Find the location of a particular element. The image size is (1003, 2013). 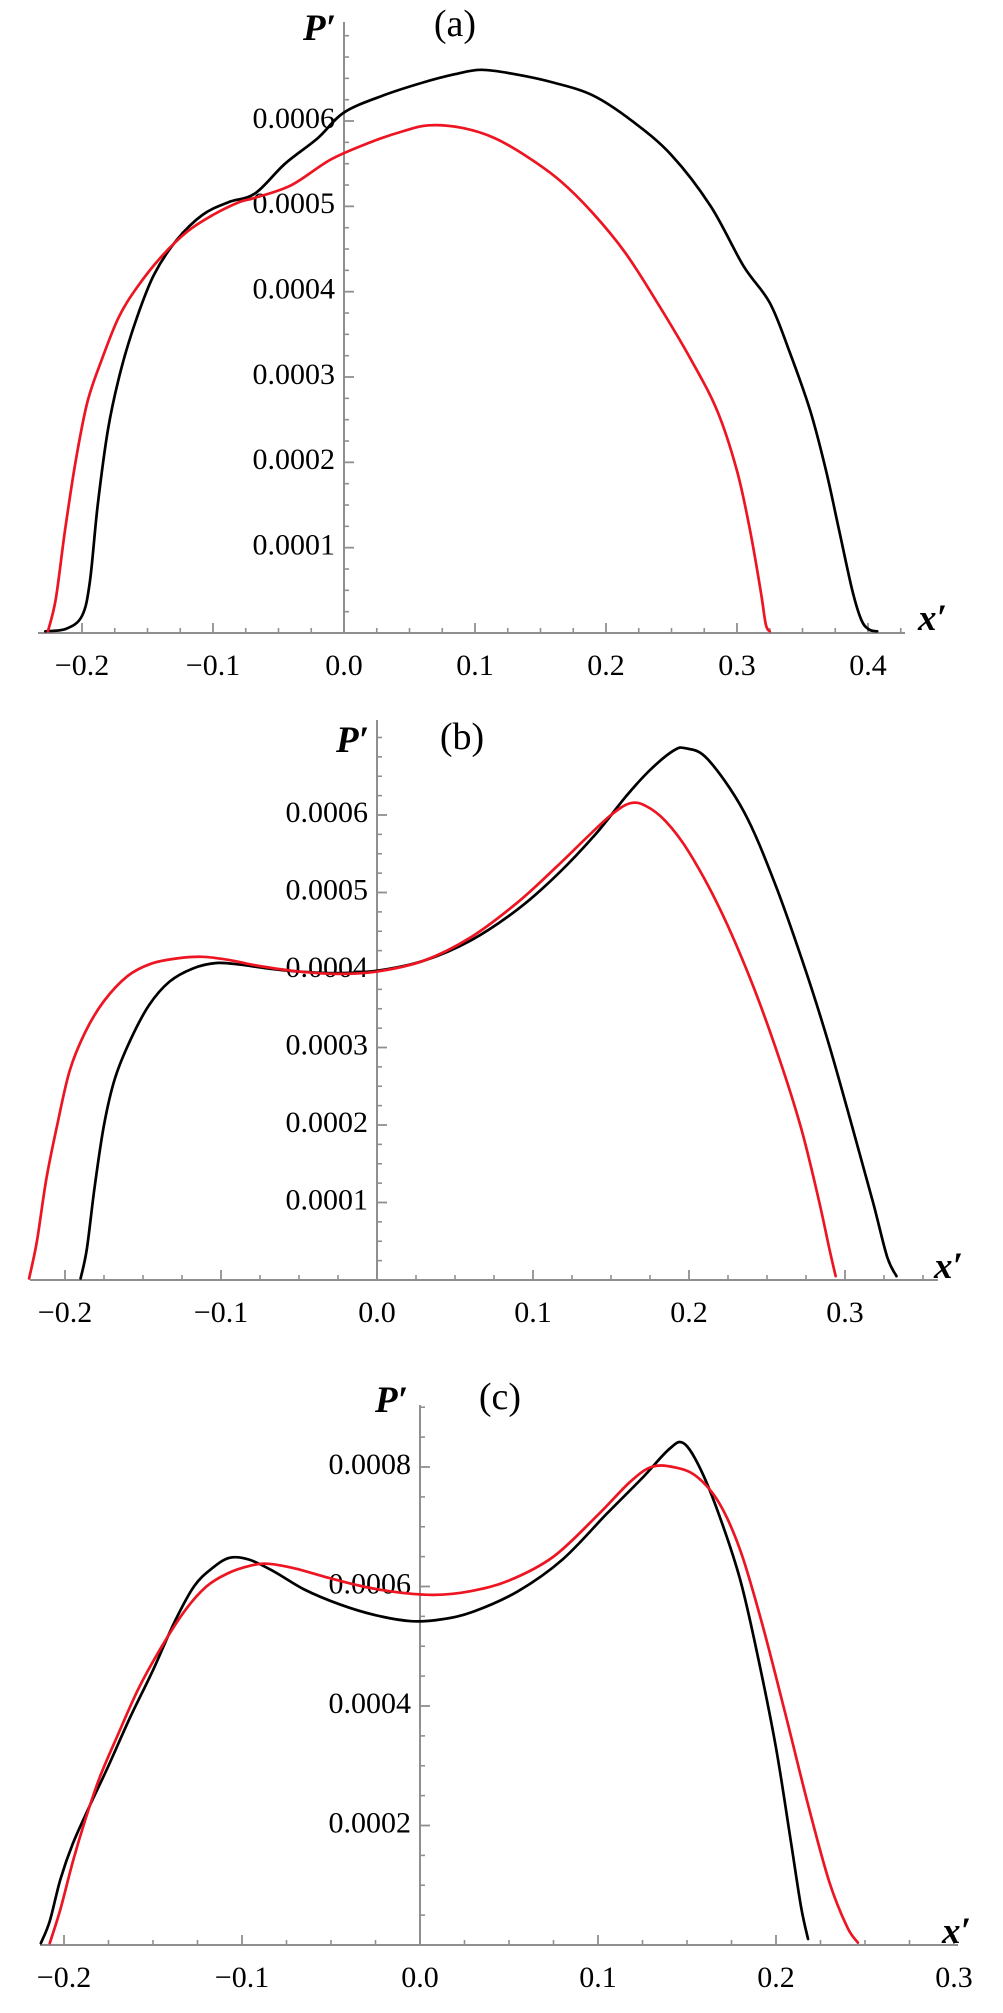

panel-b-y-axis-label: P′ is located at coordinates (352, 740).